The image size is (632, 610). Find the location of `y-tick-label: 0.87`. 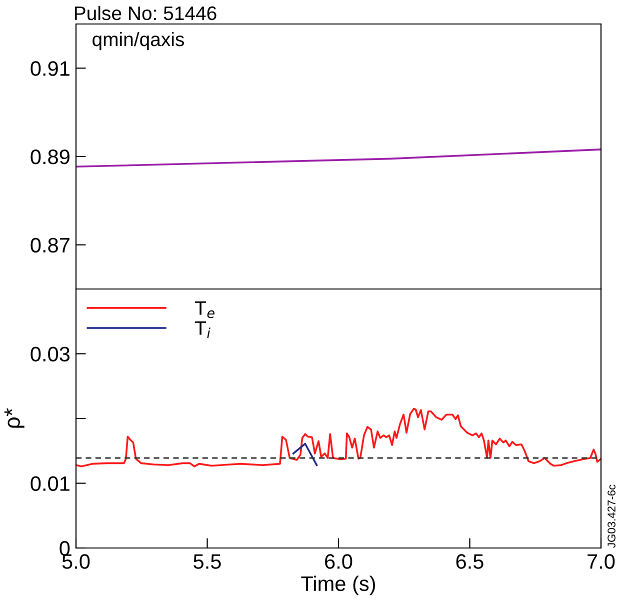

y-tick-label: 0.87 is located at coordinates (50, 245).